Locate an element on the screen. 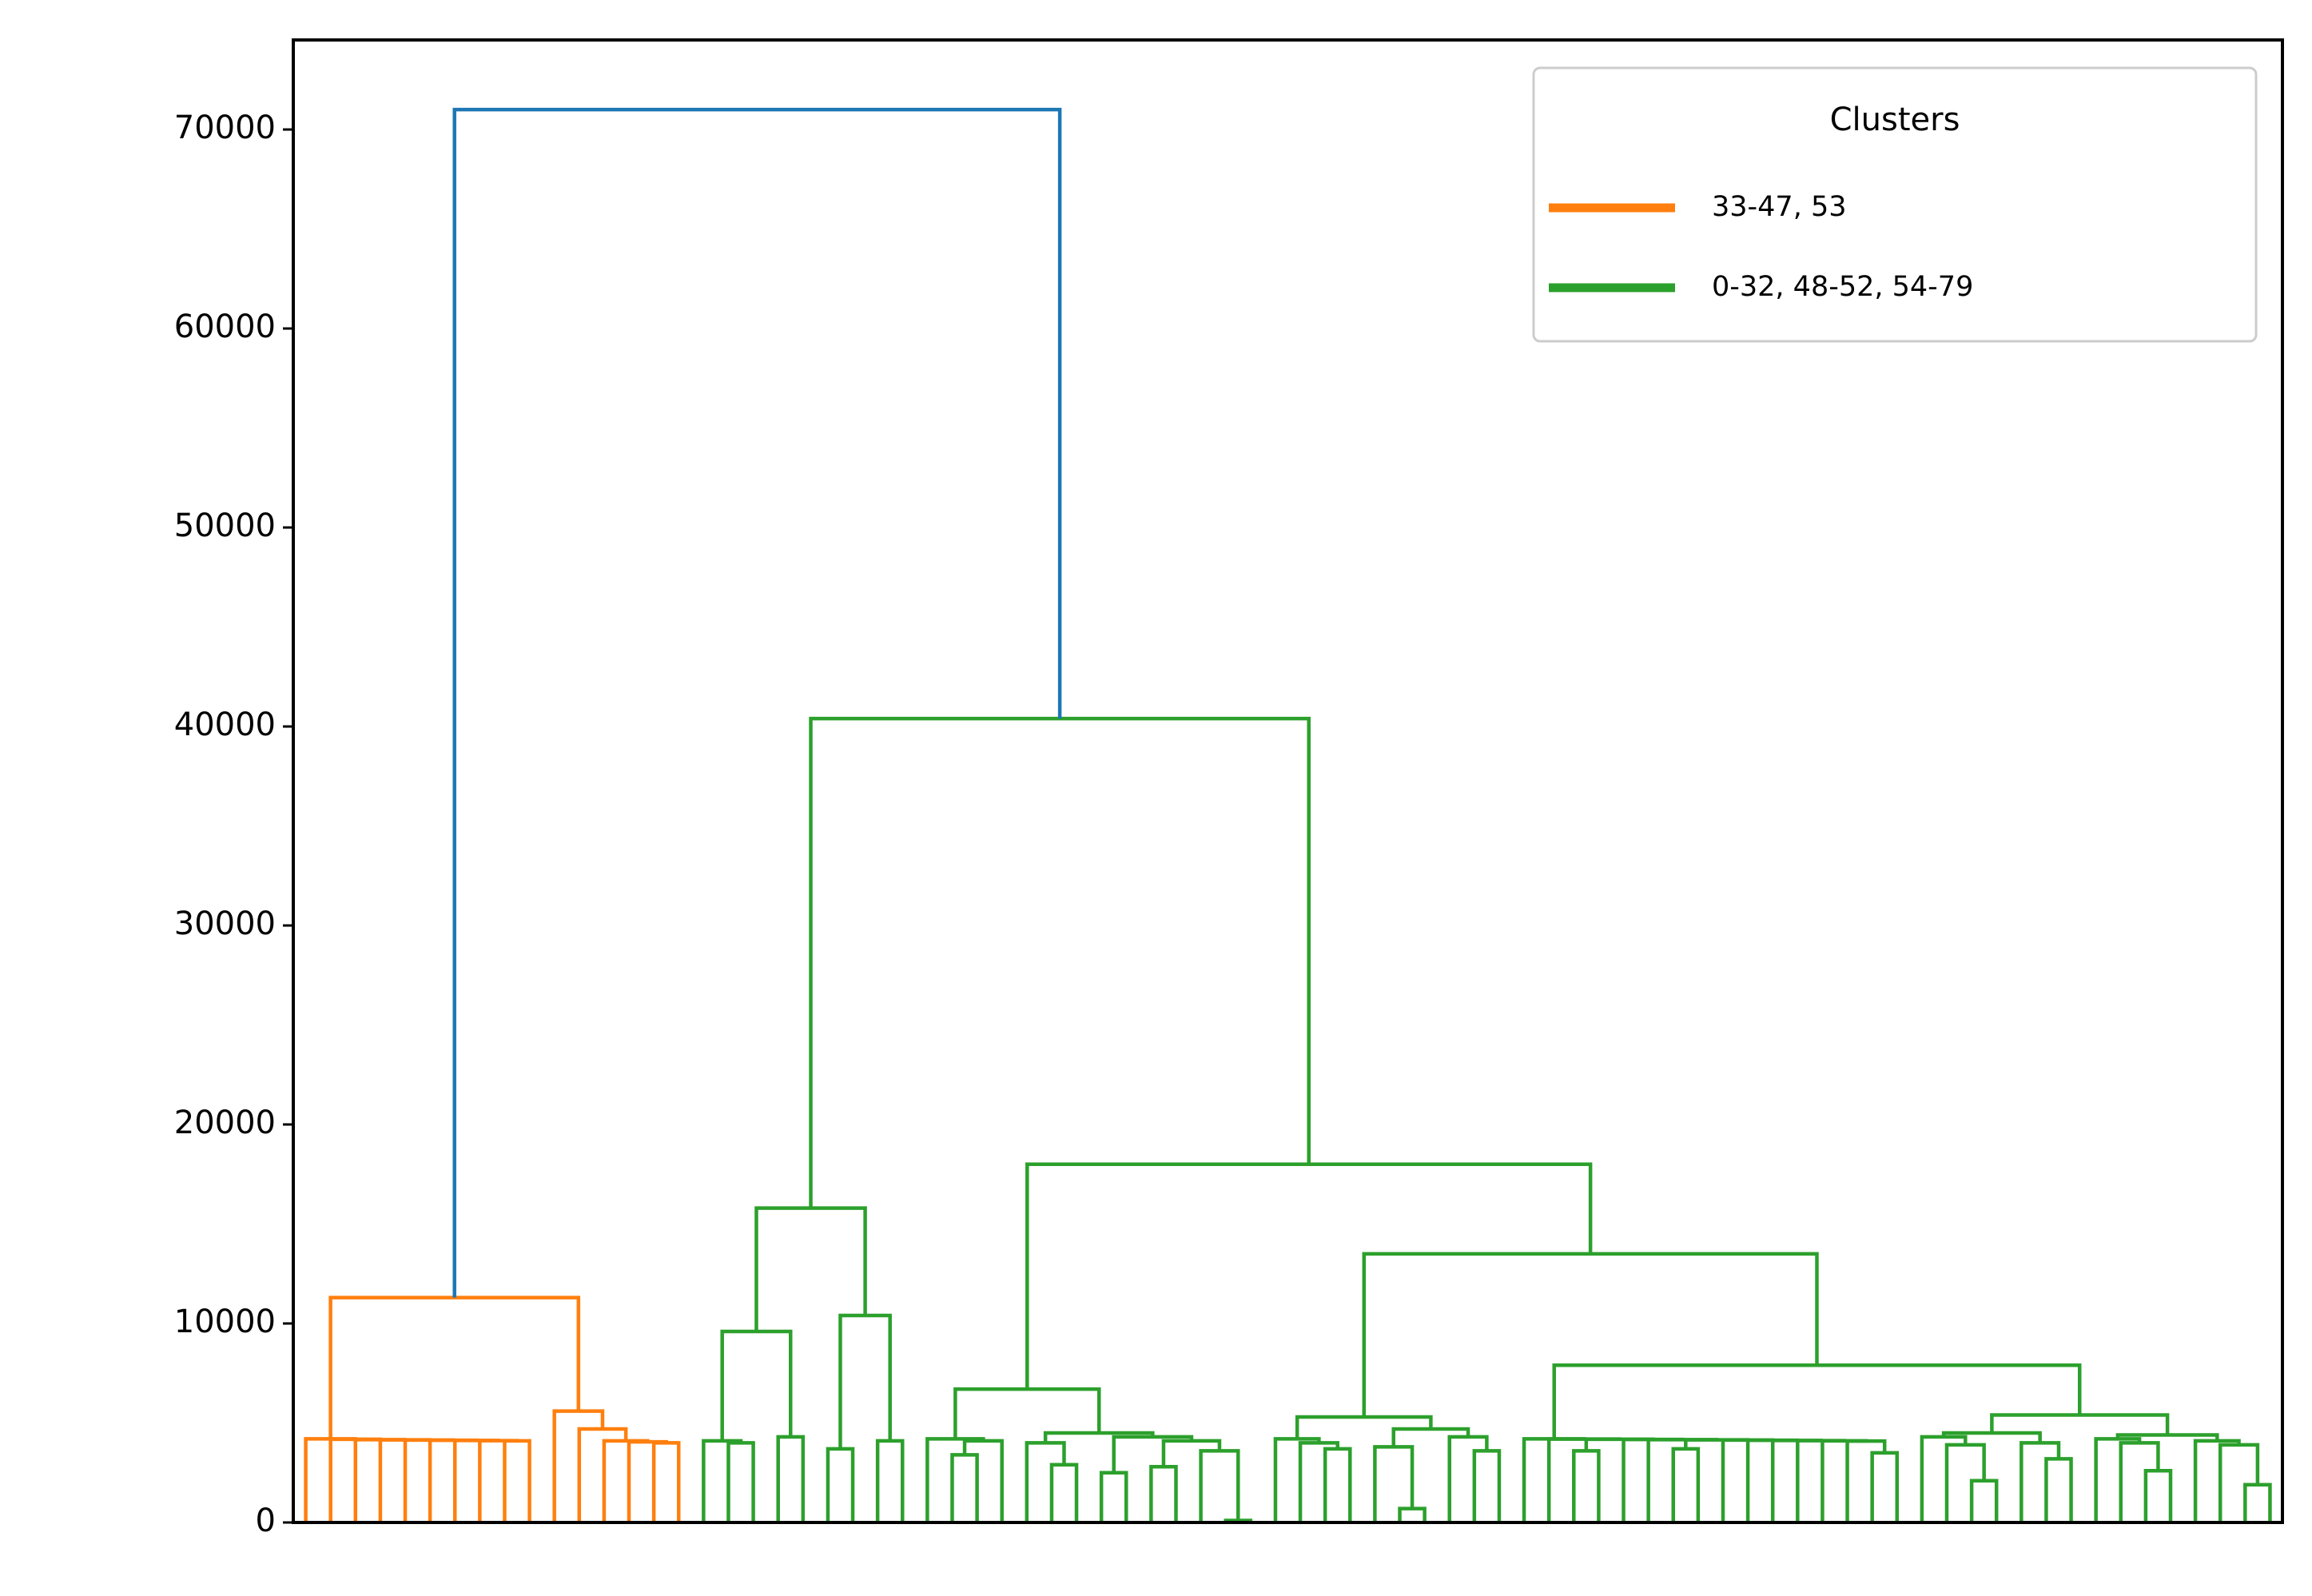 Image resolution: width=2312 pixels, height=1596 pixels. y-tick-label: 0 is located at coordinates (266, 1520).